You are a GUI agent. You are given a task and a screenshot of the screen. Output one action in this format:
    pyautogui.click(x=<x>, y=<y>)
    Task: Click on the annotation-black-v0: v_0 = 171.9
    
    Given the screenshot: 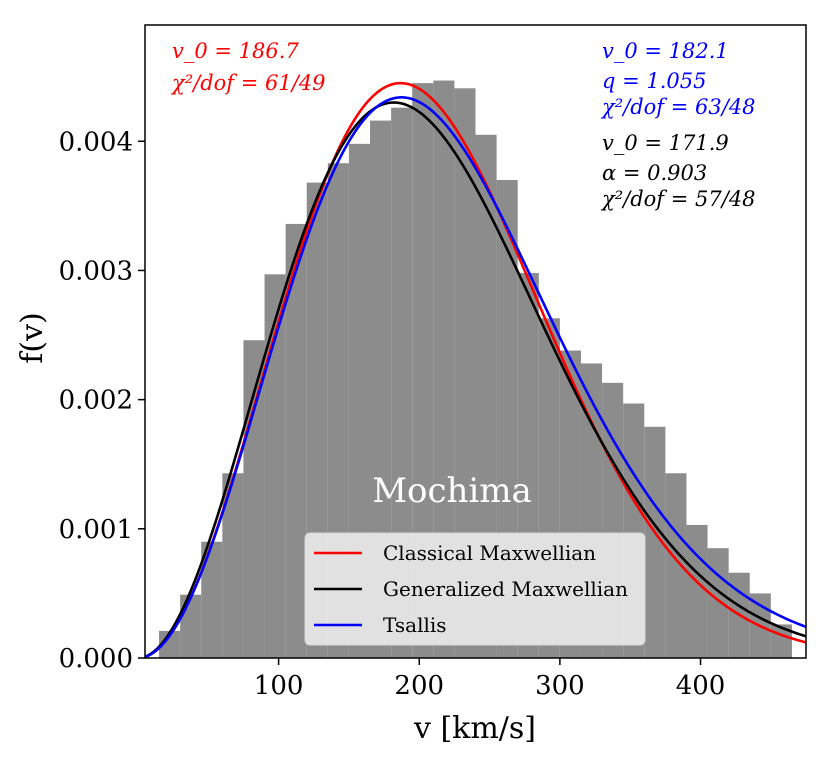 What is the action you would take?
    pyautogui.click(x=665, y=143)
    